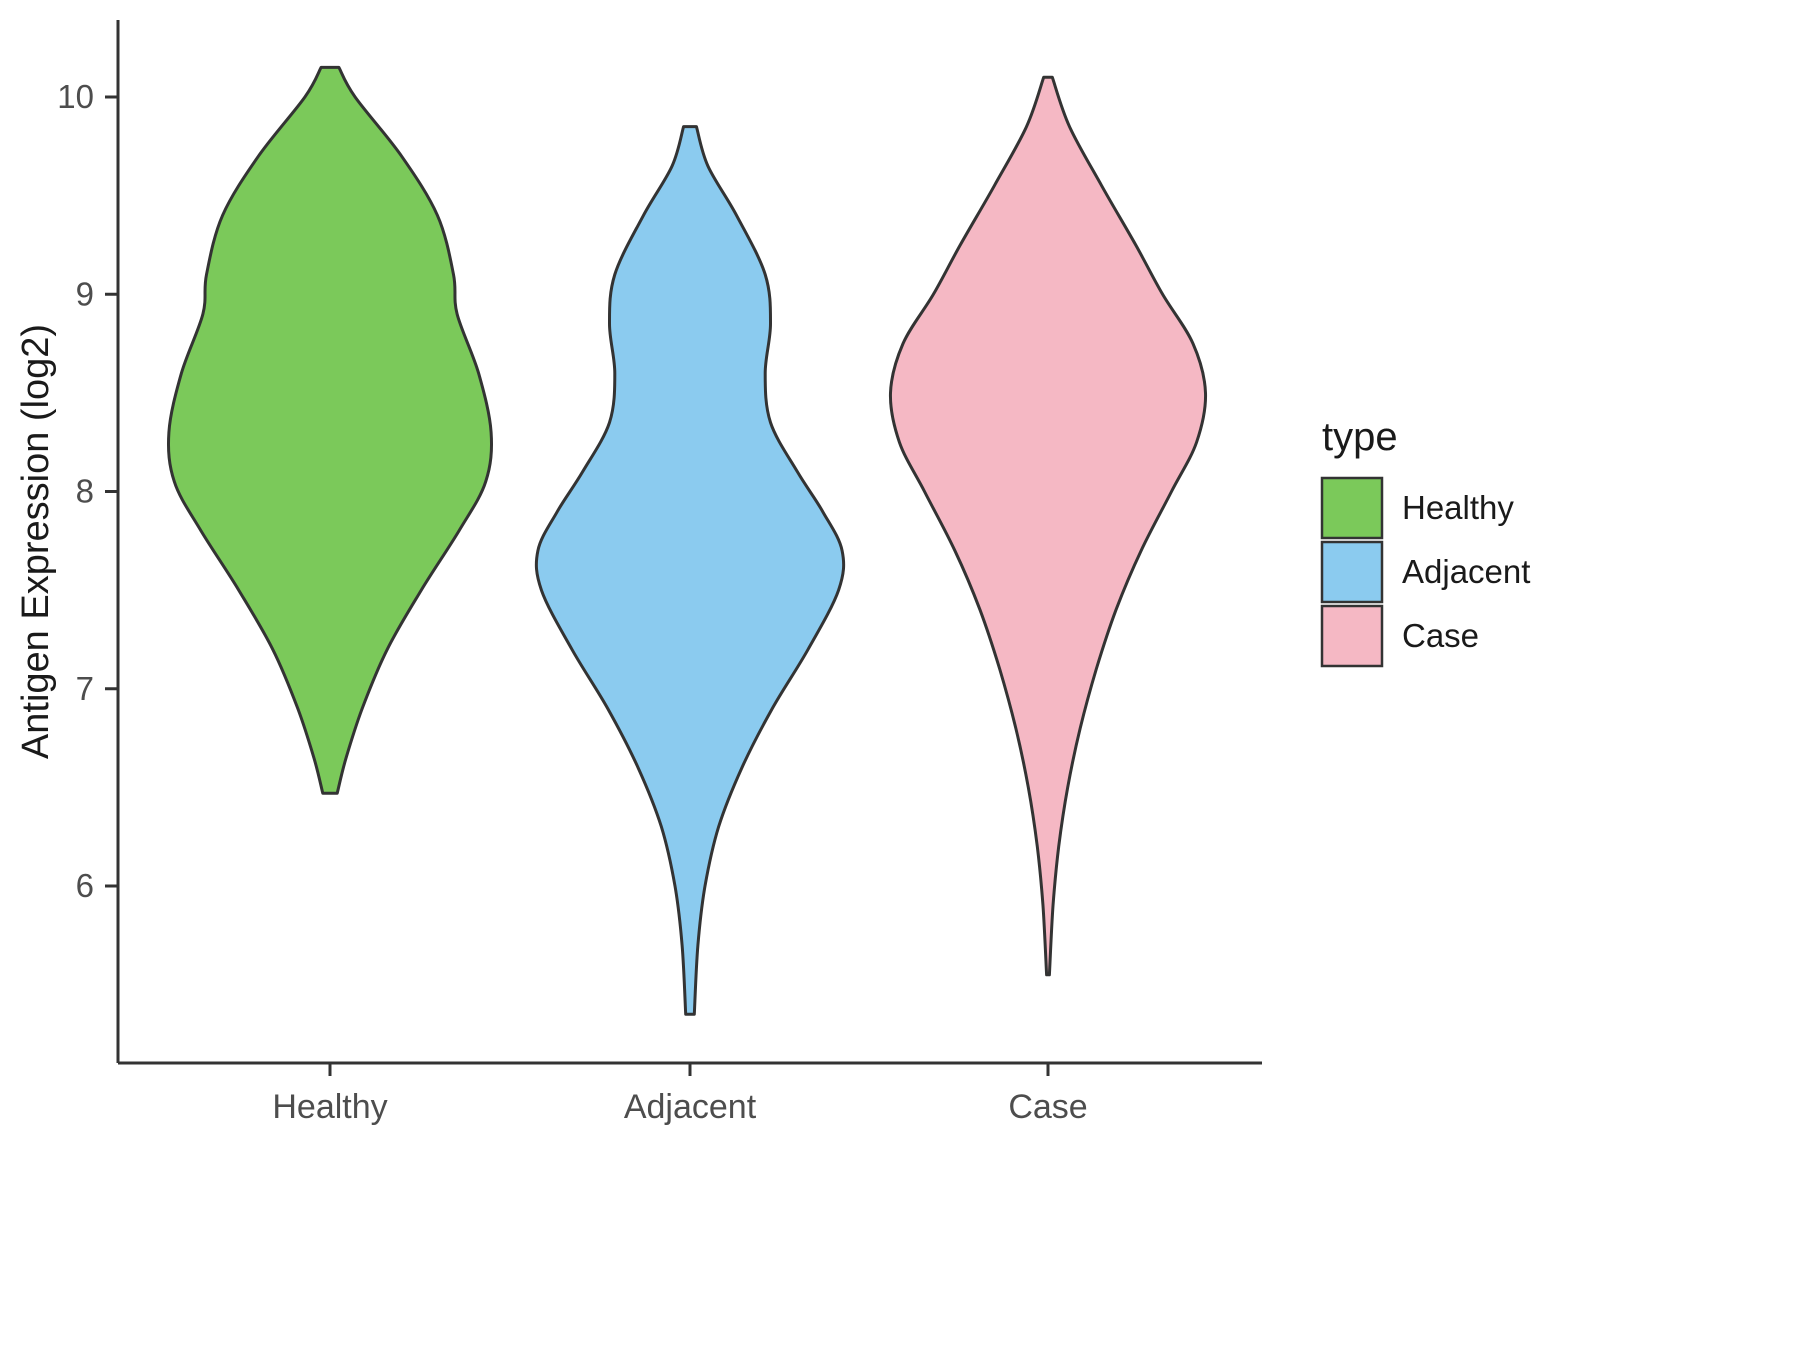 Image resolution: width=1800 pixels, height=1350 pixels. I want to click on violin-case, so click(1048, 526).